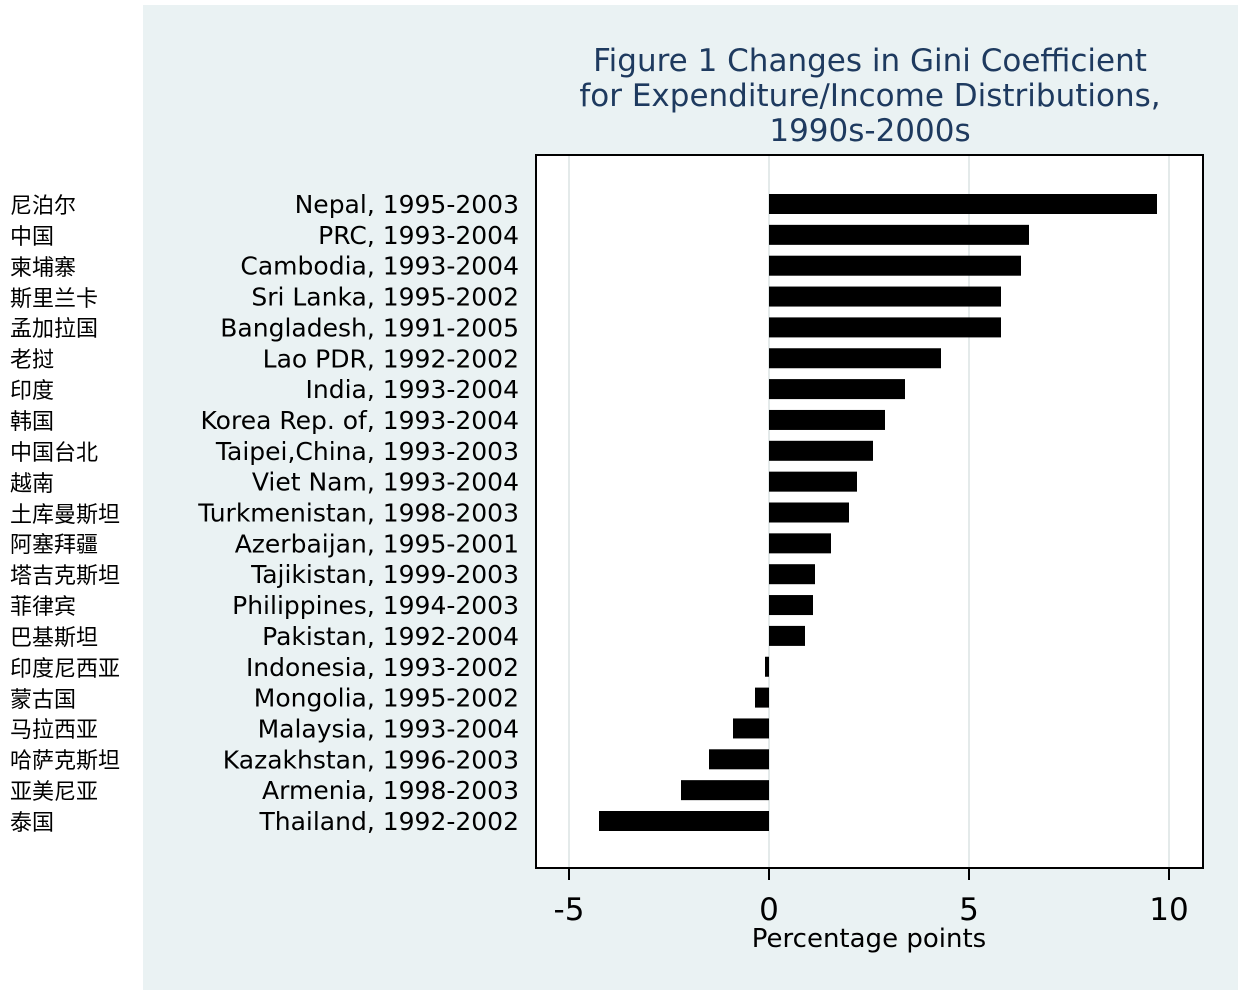 The width and height of the screenshot is (1241, 993). What do you see at coordinates (43, 608) in the screenshot?
I see `chinese-country-label: 菲律宾` at bounding box center [43, 608].